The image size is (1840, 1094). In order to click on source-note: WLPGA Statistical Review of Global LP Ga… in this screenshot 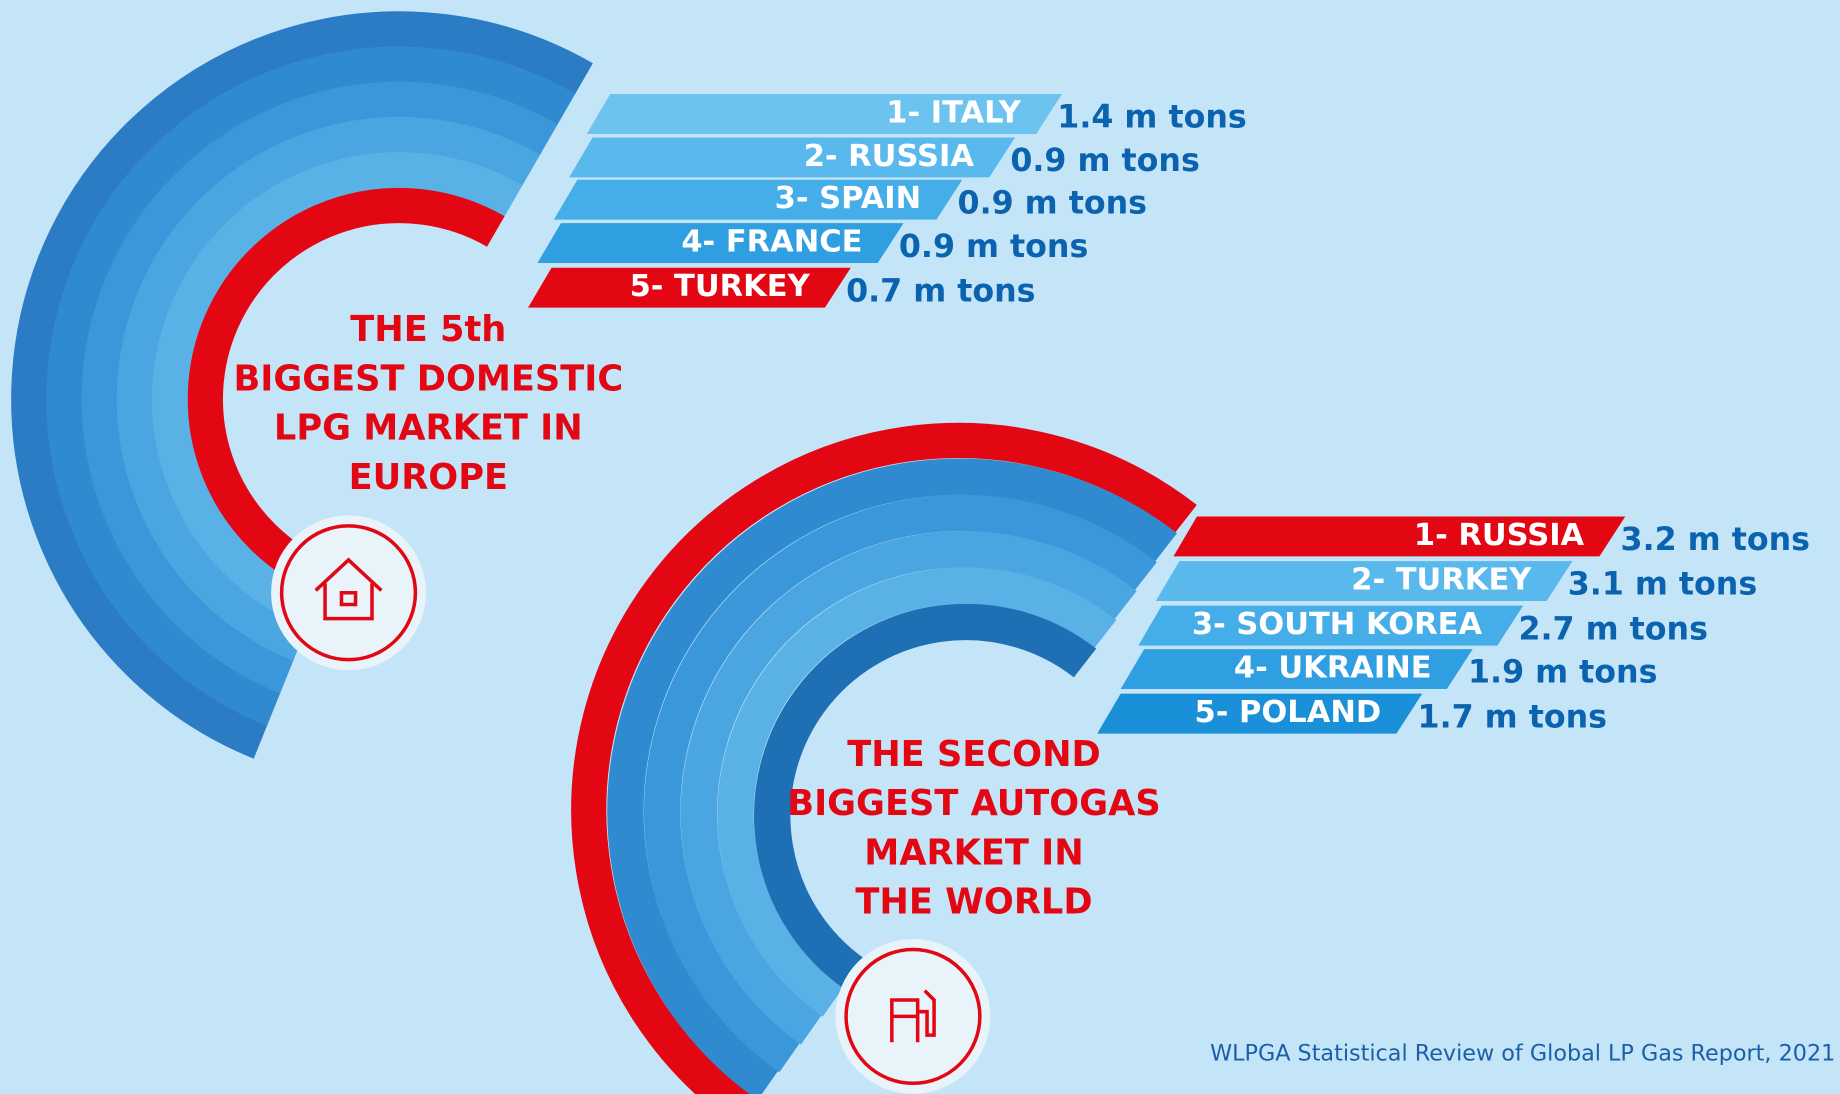, I will do `click(1522, 1053)`.